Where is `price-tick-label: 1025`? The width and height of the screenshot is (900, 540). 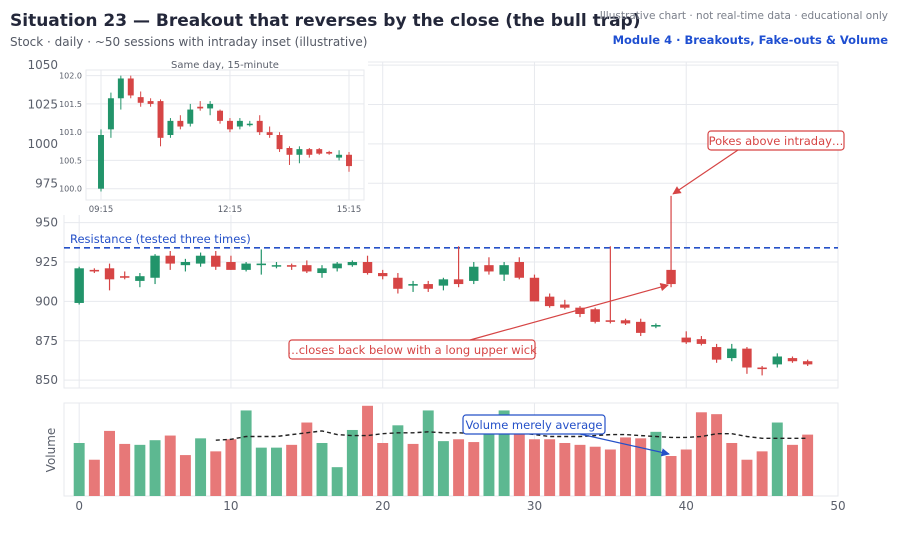
price-tick-label: 1025 is located at coordinates (42, 105).